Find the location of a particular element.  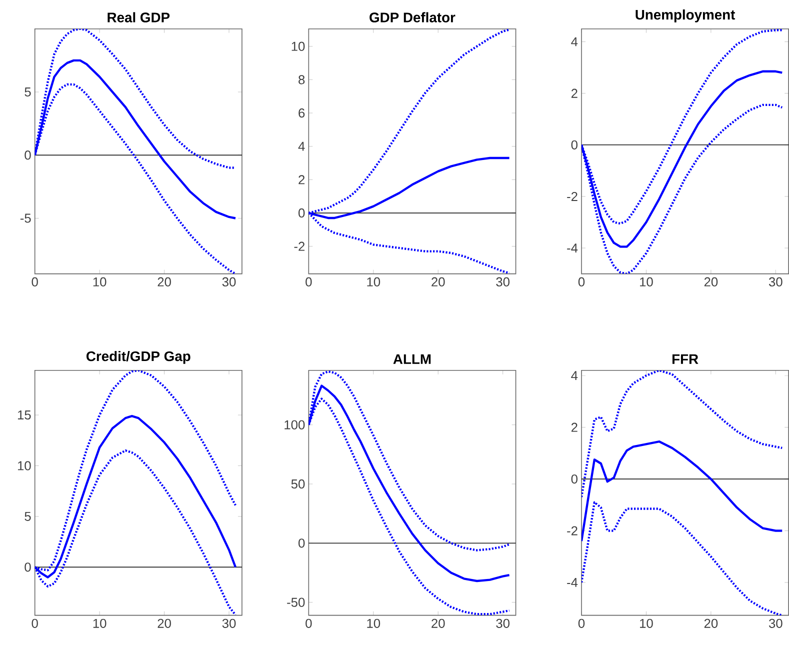

y-tick-label: 100 is located at coordinates (294, 425).